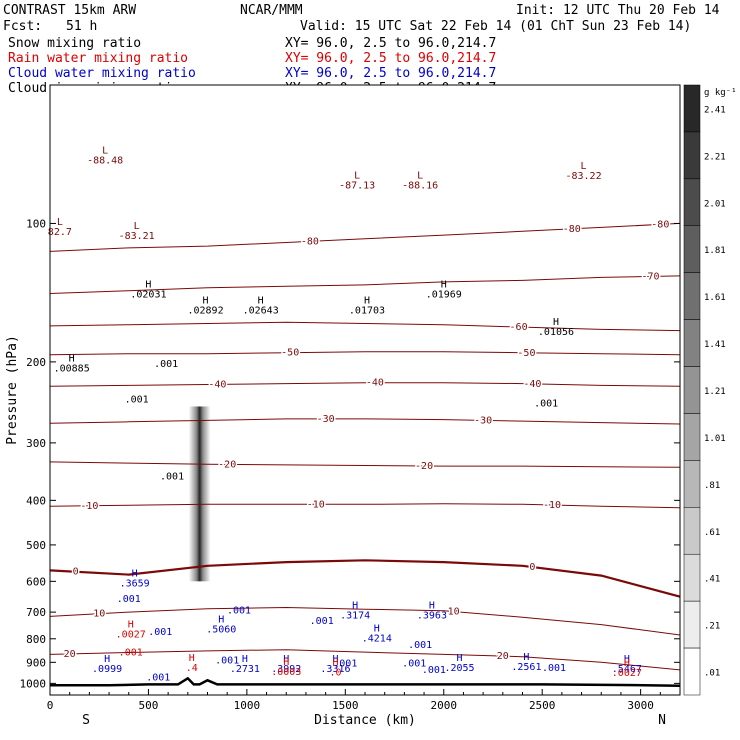  Describe the element at coordinates (245, 669) in the screenshot. I see `cloud-water-maximum-value: .2731` at that location.